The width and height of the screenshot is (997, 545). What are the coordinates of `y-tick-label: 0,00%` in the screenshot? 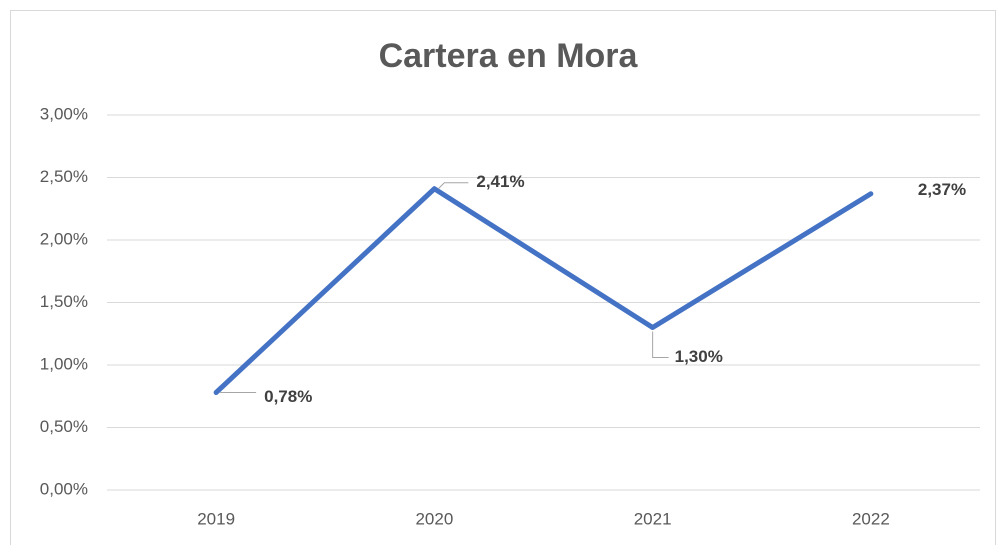 It's located at (64, 488).